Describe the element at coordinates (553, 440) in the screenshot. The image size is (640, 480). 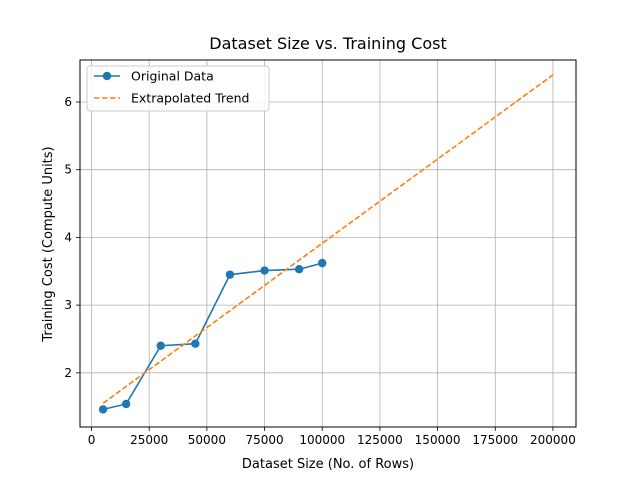
I see `x-tick-label: 200000` at that location.